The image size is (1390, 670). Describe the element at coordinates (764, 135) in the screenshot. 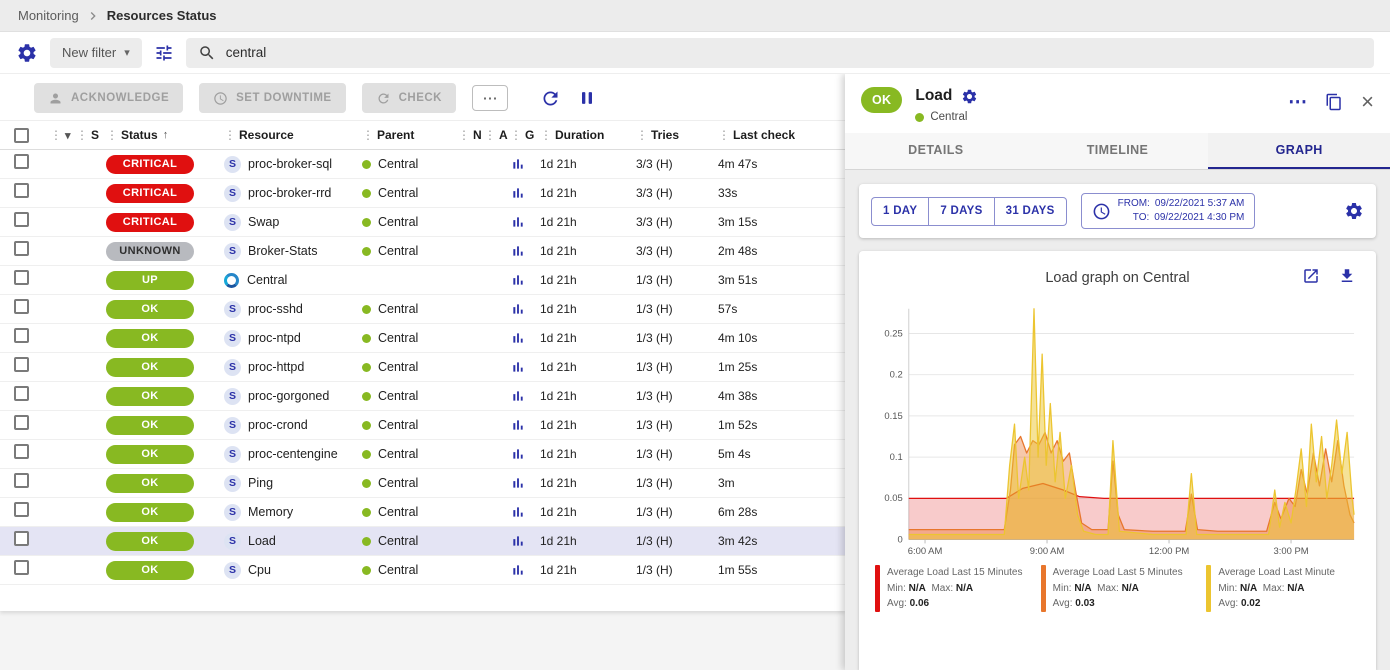

I see `header-last-check: Last check` at that location.